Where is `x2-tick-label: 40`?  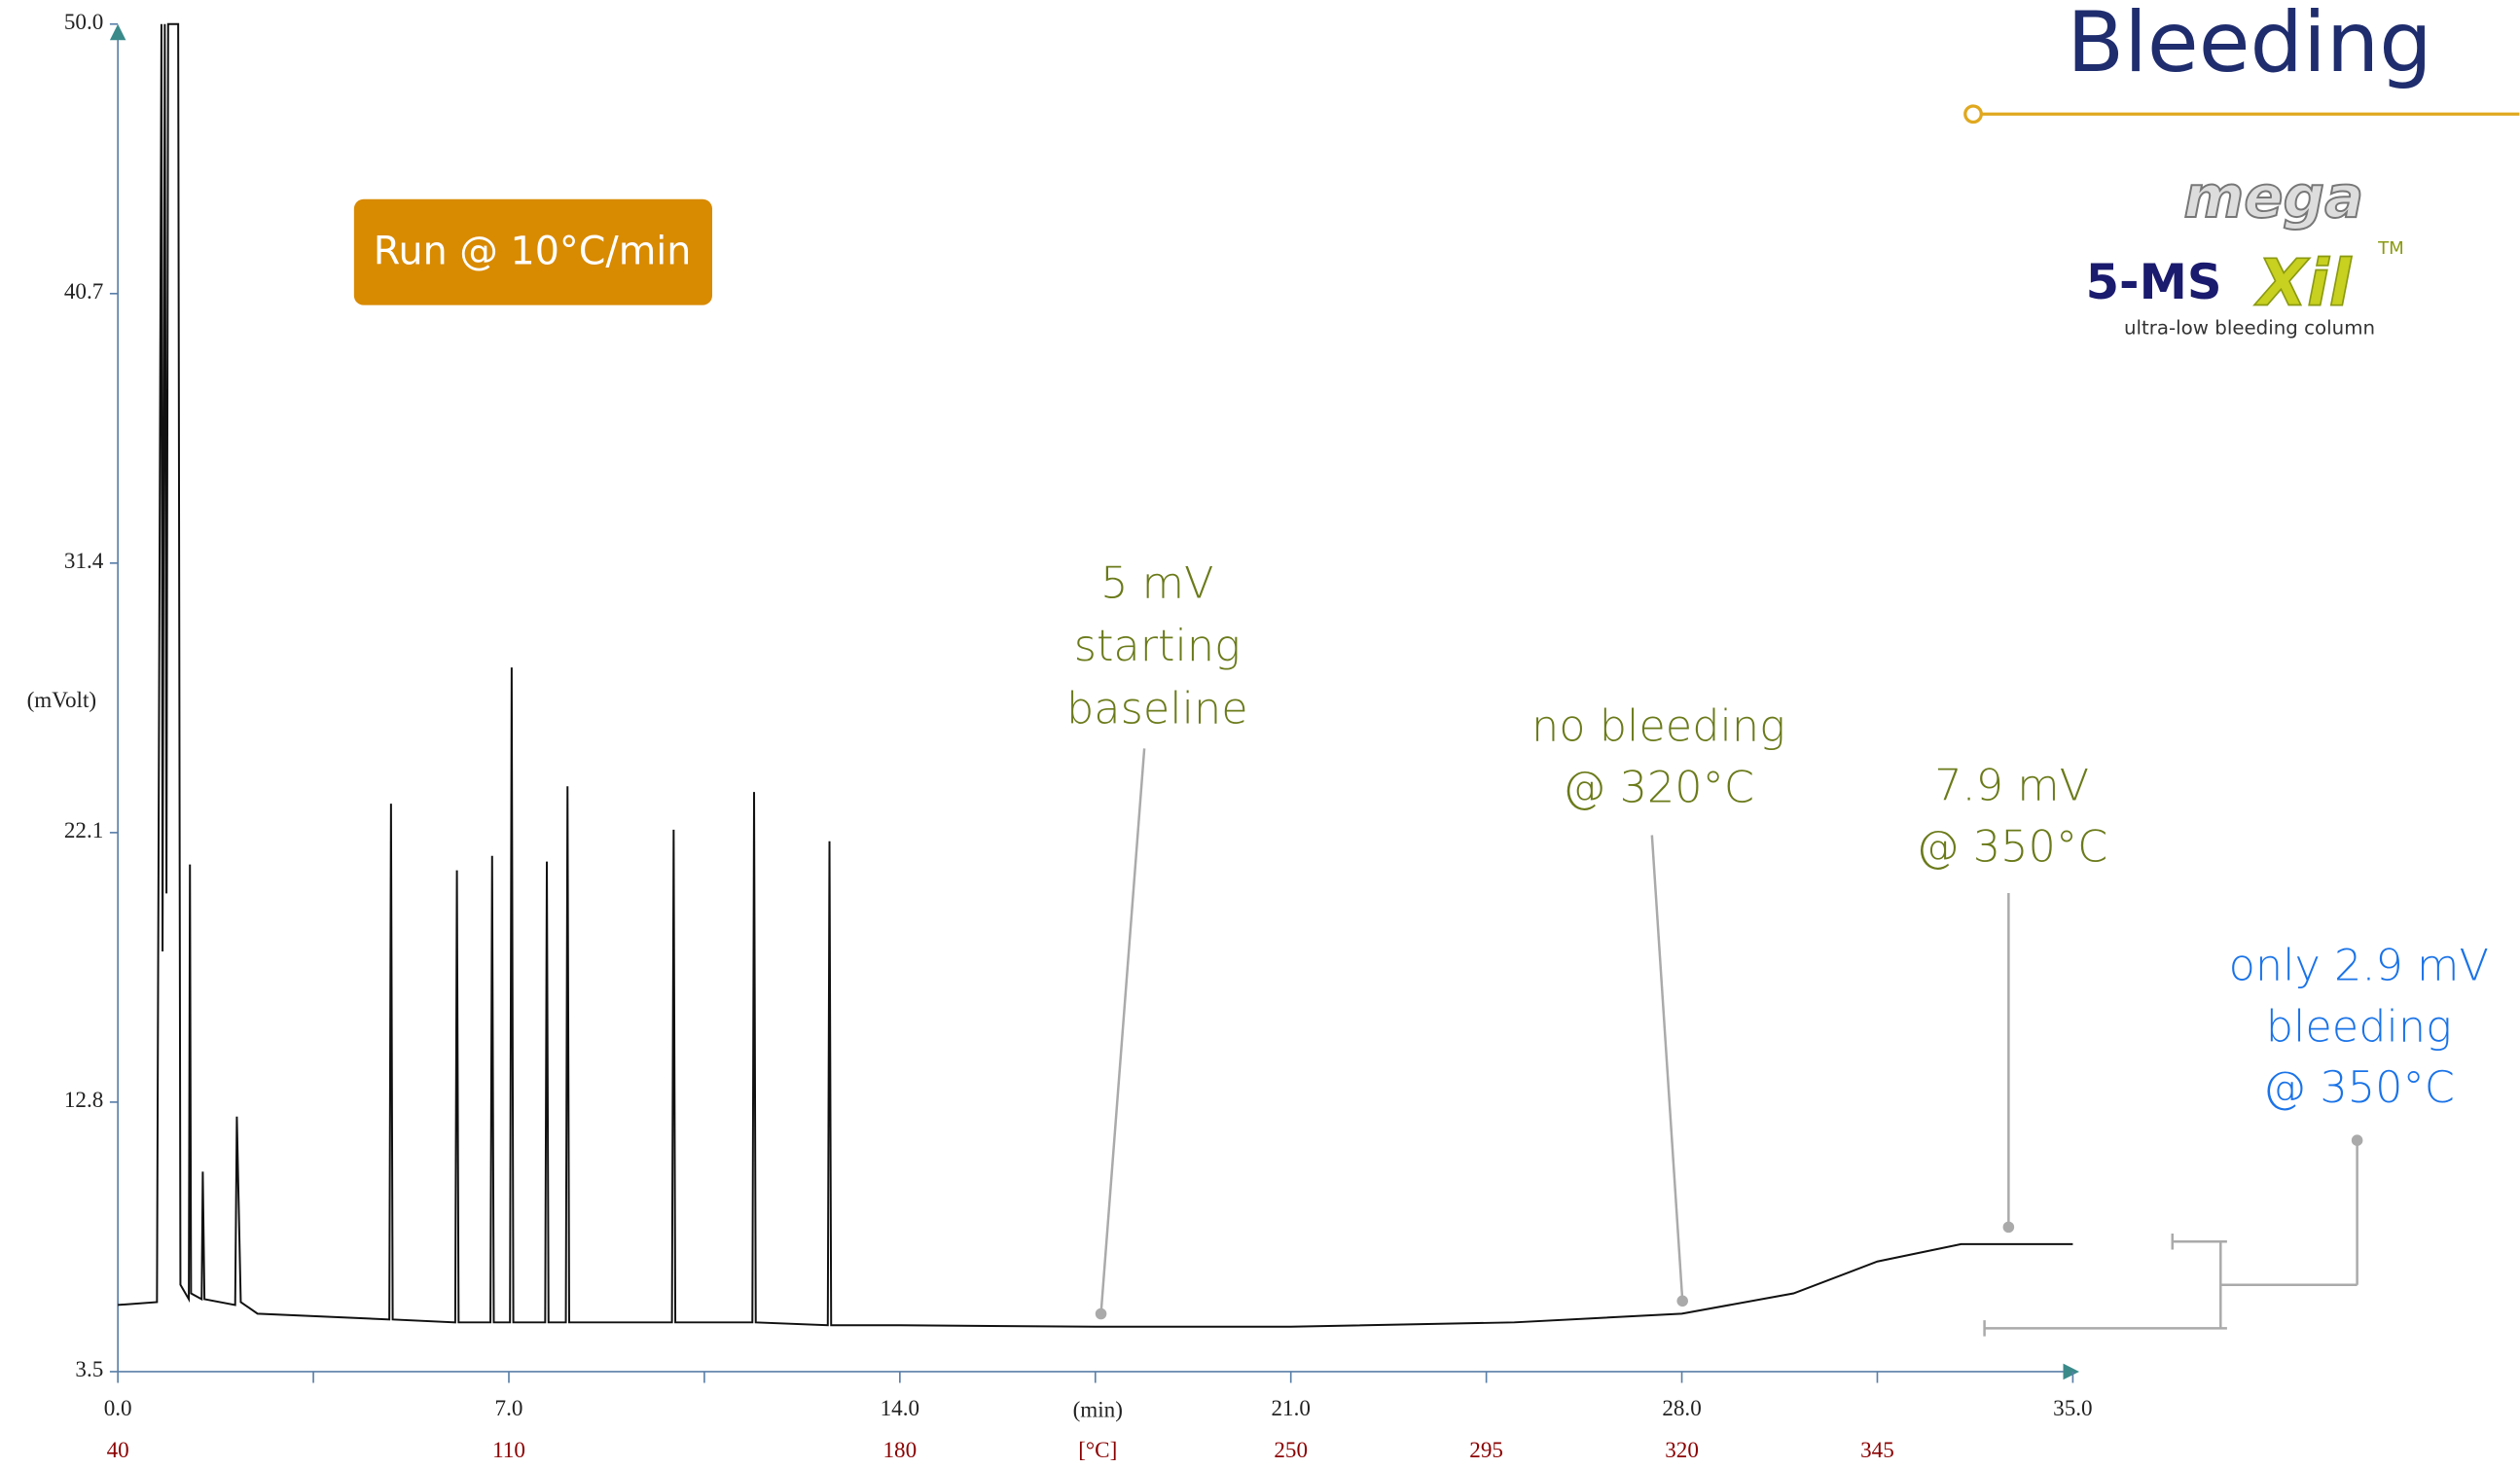
x2-tick-label: 40 is located at coordinates (118, 1449).